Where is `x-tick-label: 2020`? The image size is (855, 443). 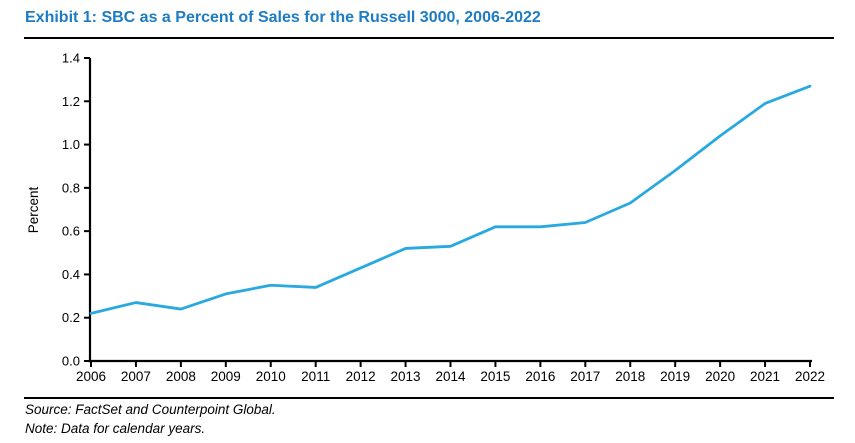 x-tick-label: 2020 is located at coordinates (720, 376).